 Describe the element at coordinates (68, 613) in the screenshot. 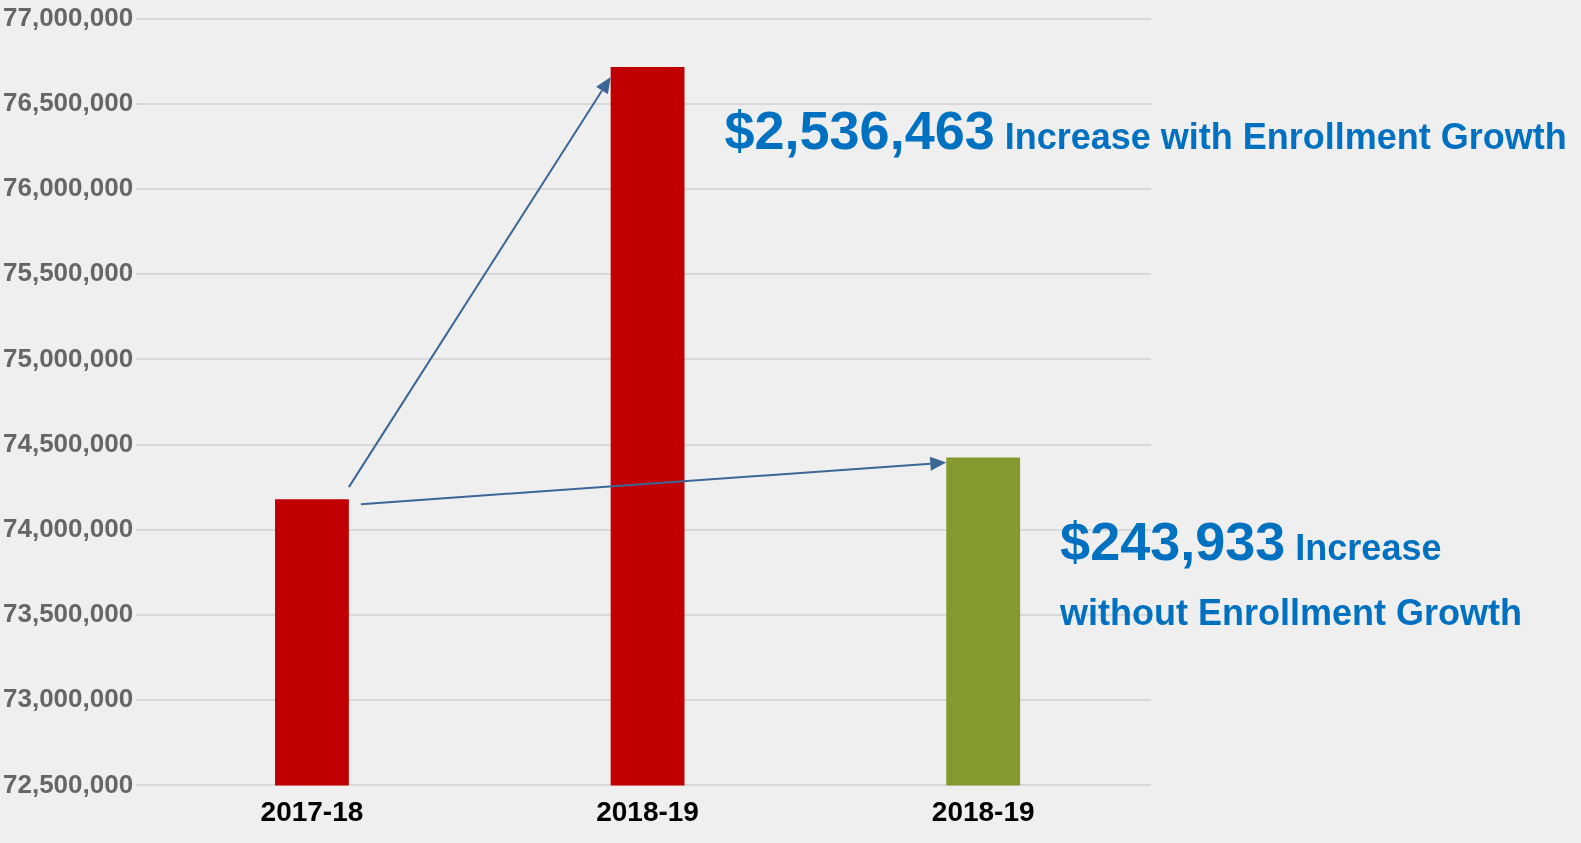

I see `y-tick-label: 73,500,000` at that location.